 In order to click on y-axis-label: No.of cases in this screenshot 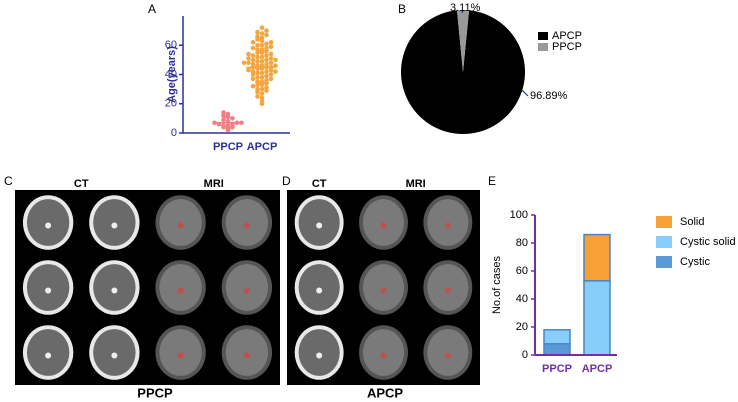, I will do `click(497, 284)`.